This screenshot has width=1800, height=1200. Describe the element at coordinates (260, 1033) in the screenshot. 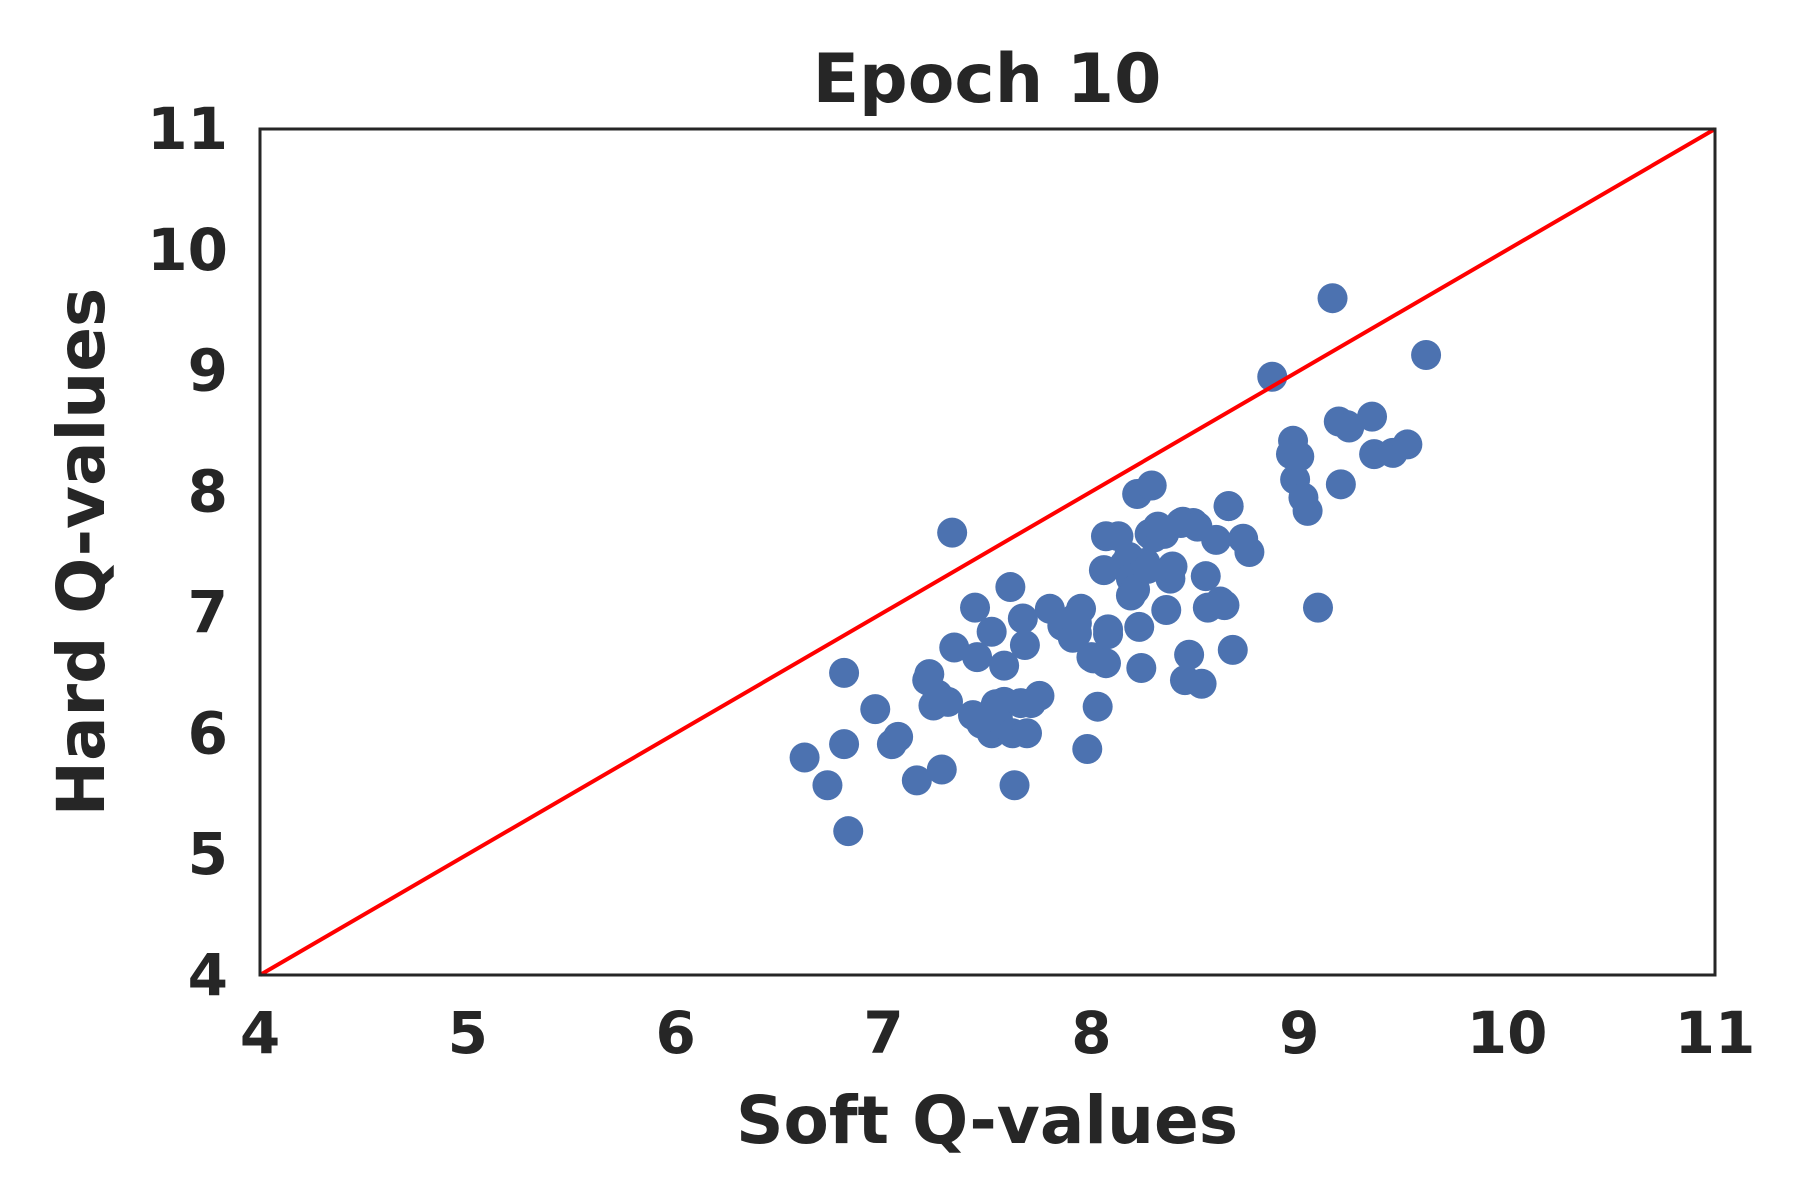

I see `x-tick-label: 4` at that location.